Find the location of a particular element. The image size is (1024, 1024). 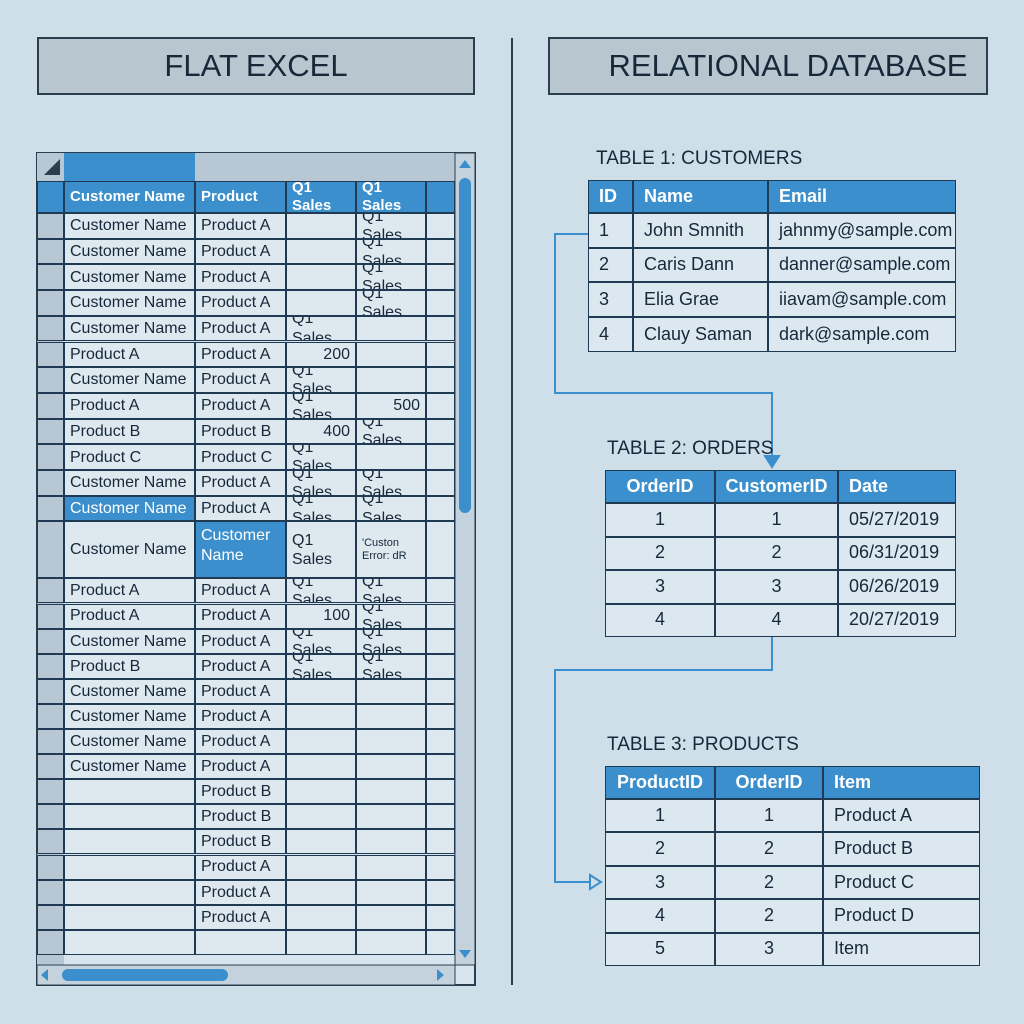

table-cell: Elia Grae is located at coordinates (700, 300).